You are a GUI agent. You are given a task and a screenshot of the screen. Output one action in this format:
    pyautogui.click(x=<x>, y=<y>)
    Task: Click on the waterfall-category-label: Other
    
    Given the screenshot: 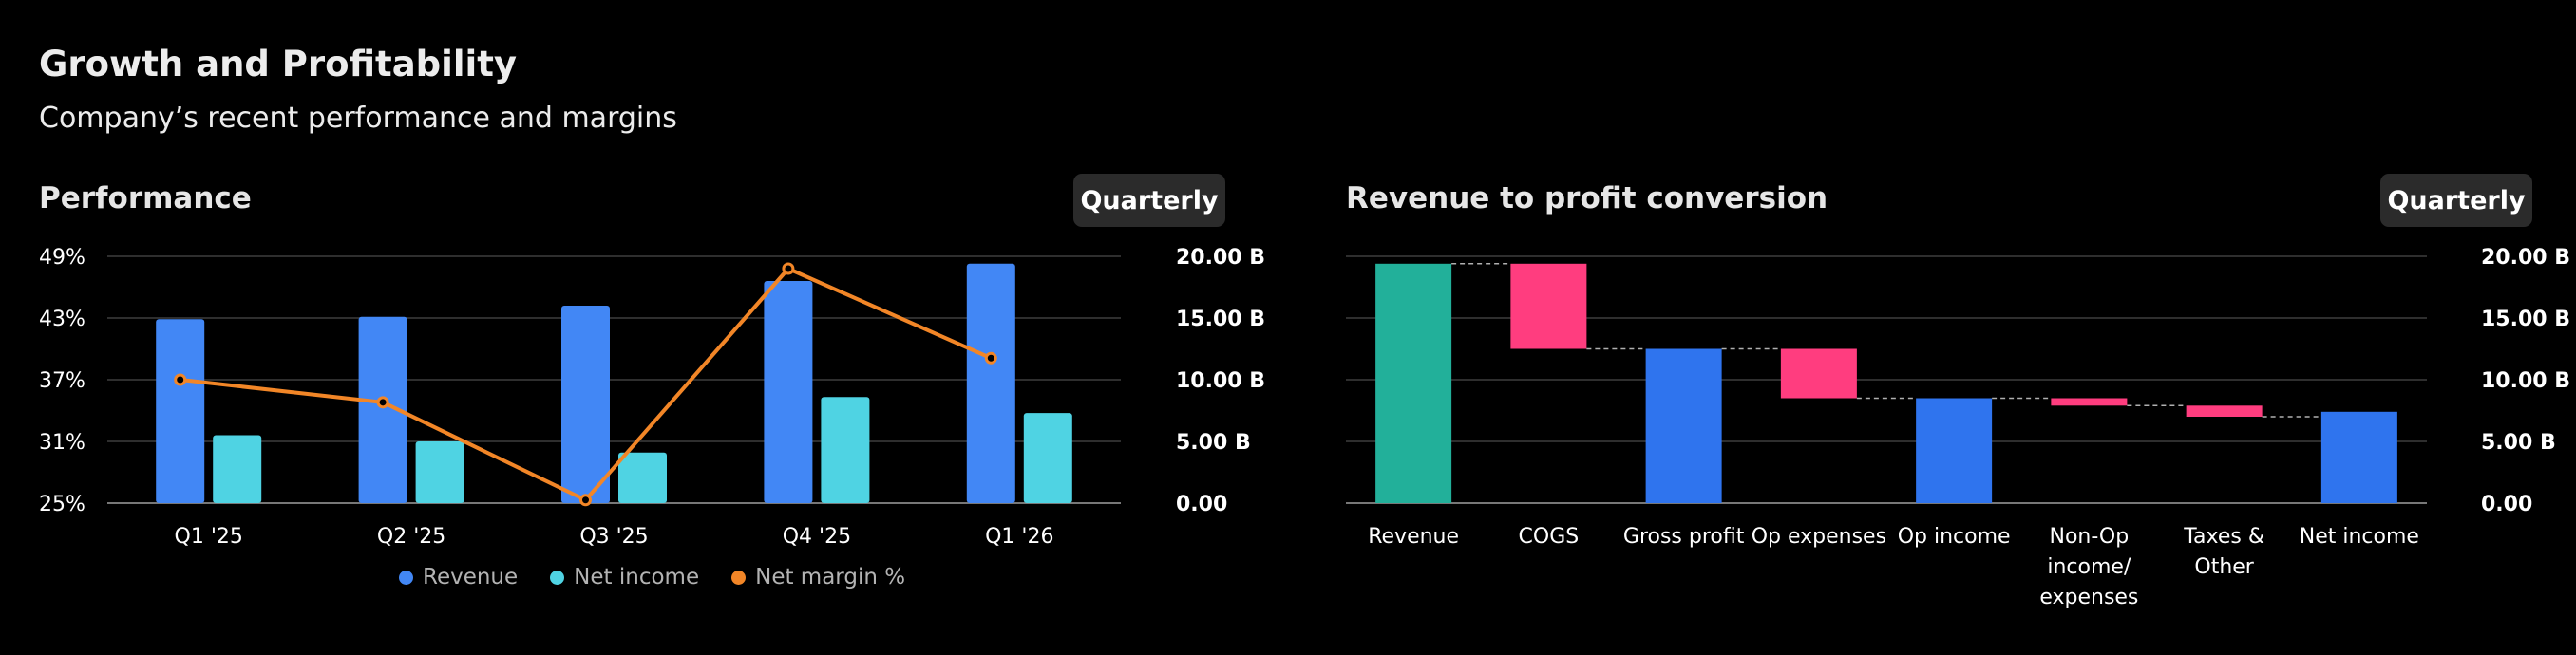 What is the action you would take?
    pyautogui.click(x=2224, y=567)
    